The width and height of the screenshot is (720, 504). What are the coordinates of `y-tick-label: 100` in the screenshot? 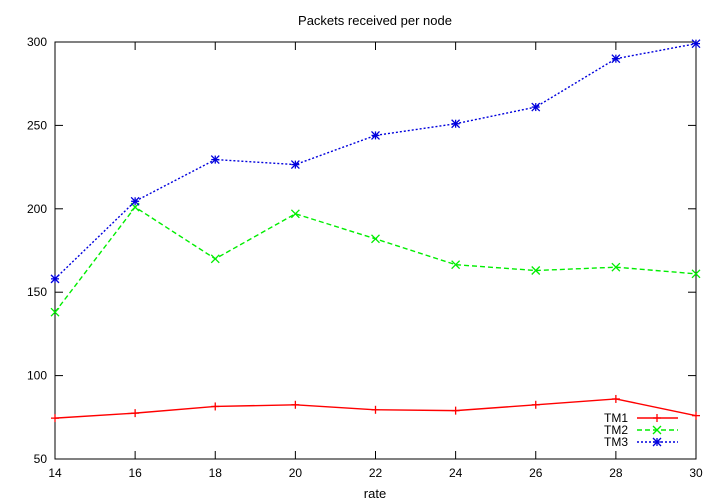 It's located at (37, 376).